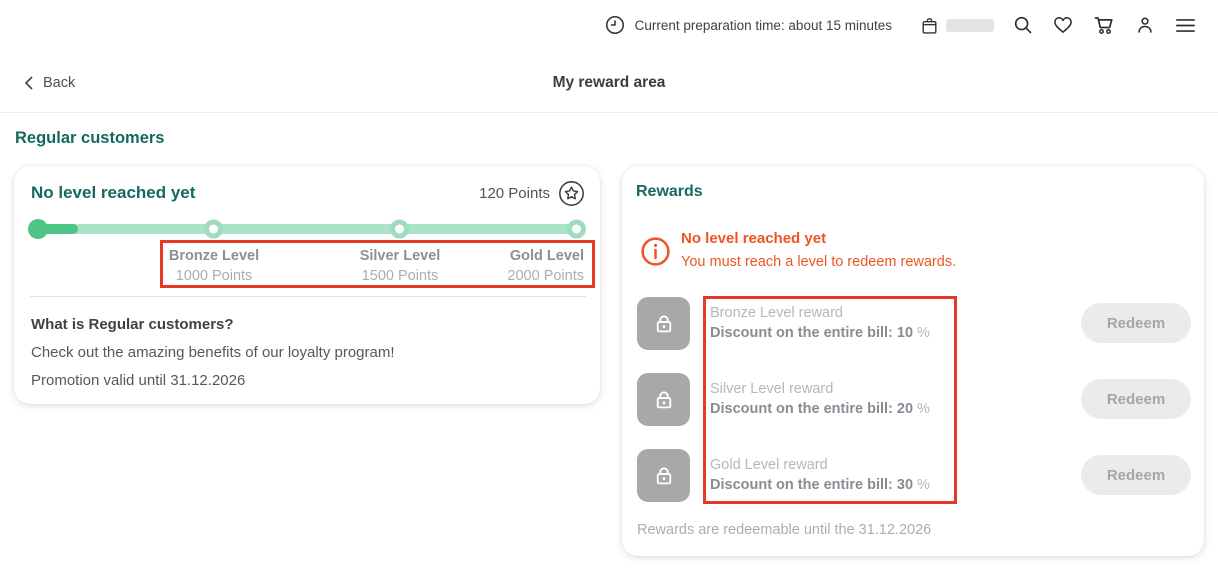 The height and width of the screenshot is (578, 1218). Describe the element at coordinates (669, 191) in the screenshot. I see `rewards-title: Rewards` at that location.